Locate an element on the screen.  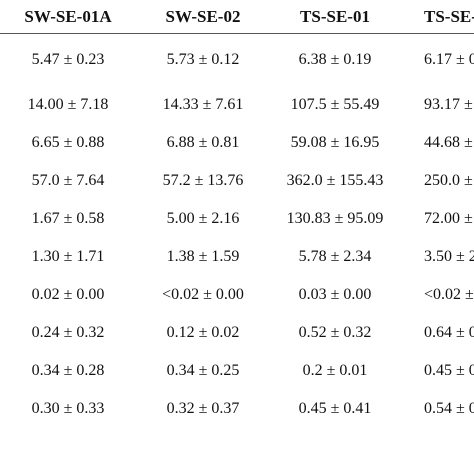
table-cell: 5.73 ± 0.12 is located at coordinates (203, 59).